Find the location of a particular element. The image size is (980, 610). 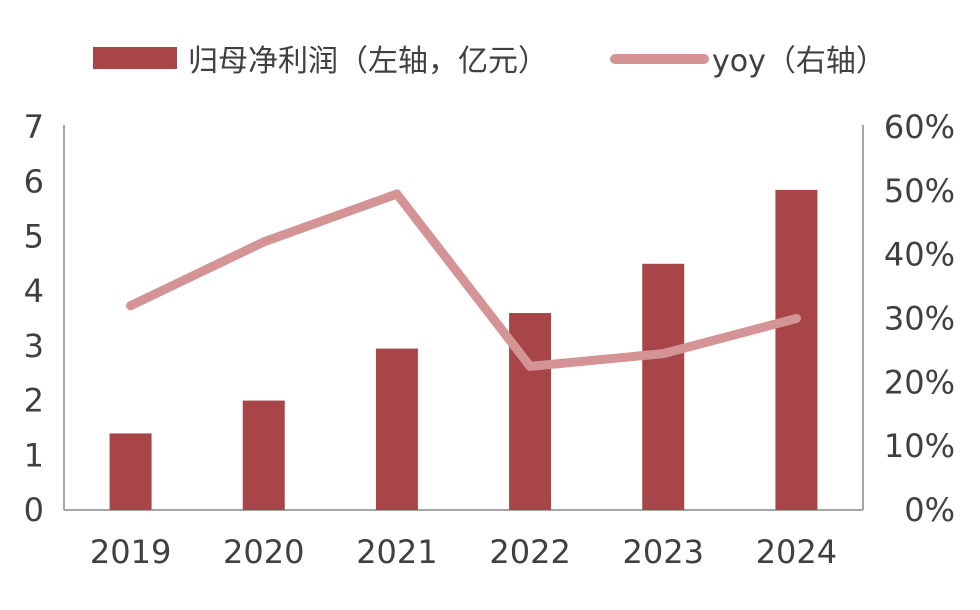

legend-line-label: yoy（右轴） is located at coordinates (799, 61).